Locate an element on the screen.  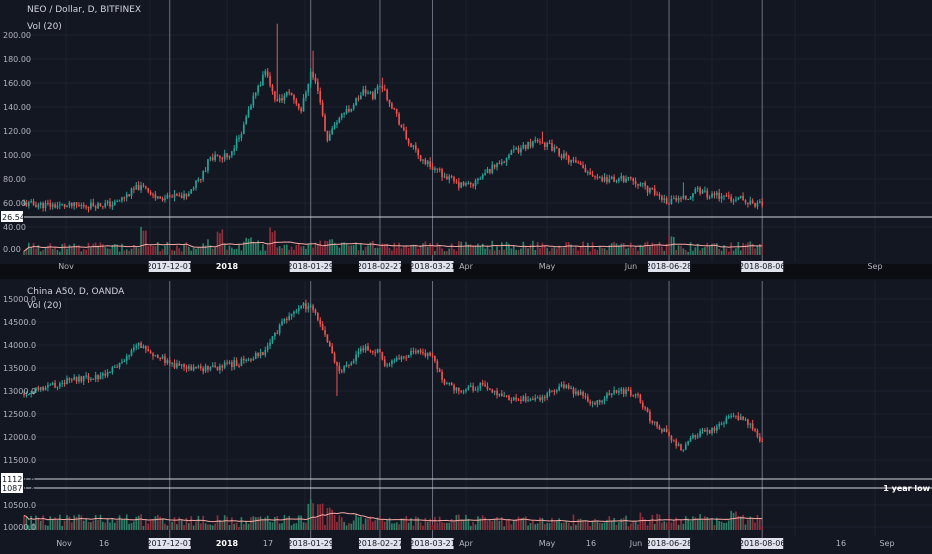
price-tick-label: 80.00 is located at coordinates (14, 179).